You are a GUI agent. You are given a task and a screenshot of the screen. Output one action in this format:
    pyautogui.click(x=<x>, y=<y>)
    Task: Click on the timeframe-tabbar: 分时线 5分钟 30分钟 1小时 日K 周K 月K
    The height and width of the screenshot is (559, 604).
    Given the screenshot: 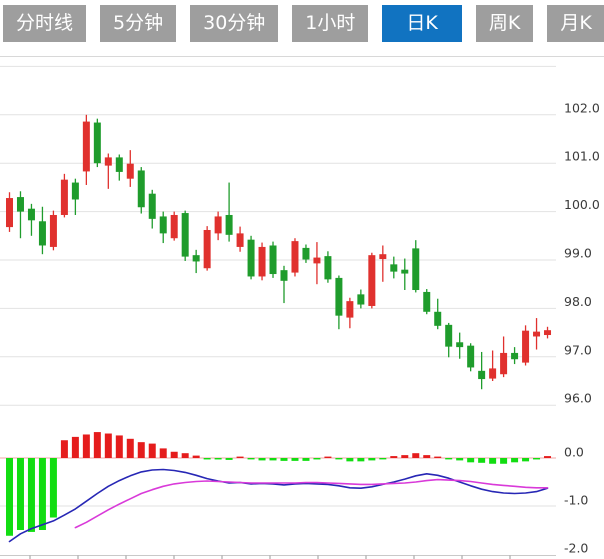 What is the action you would take?
    pyautogui.click(x=303, y=23)
    